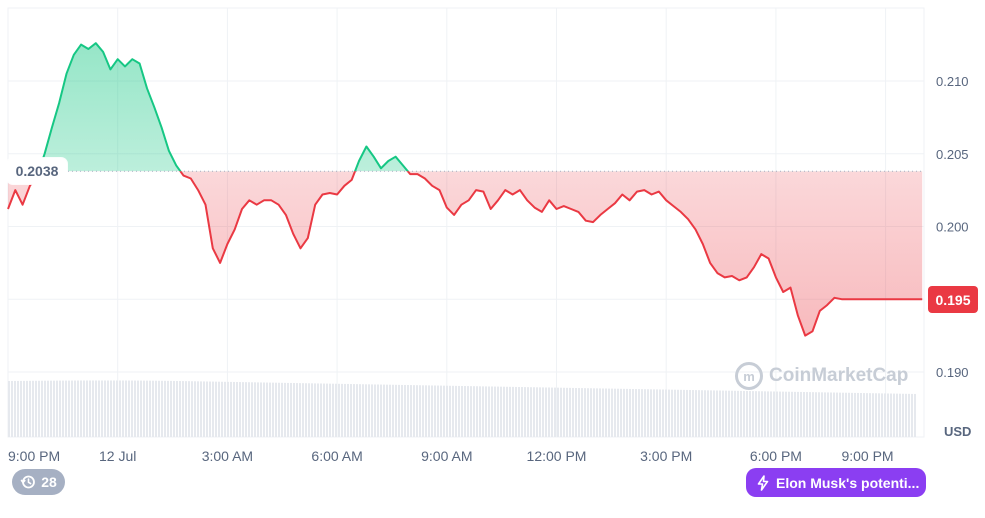 The height and width of the screenshot is (518, 985). What do you see at coordinates (38, 482) in the screenshot?
I see `events-button: 28` at bounding box center [38, 482].